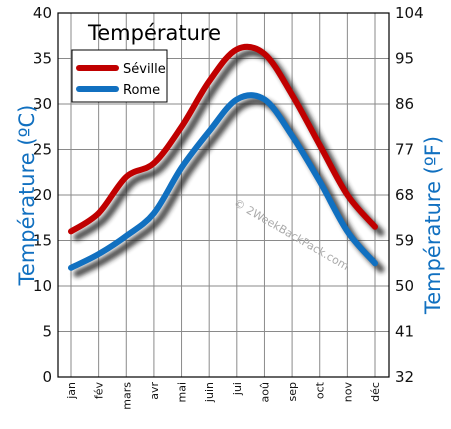  I want to click on y-tick-label-left: 40, so click(42, 13).